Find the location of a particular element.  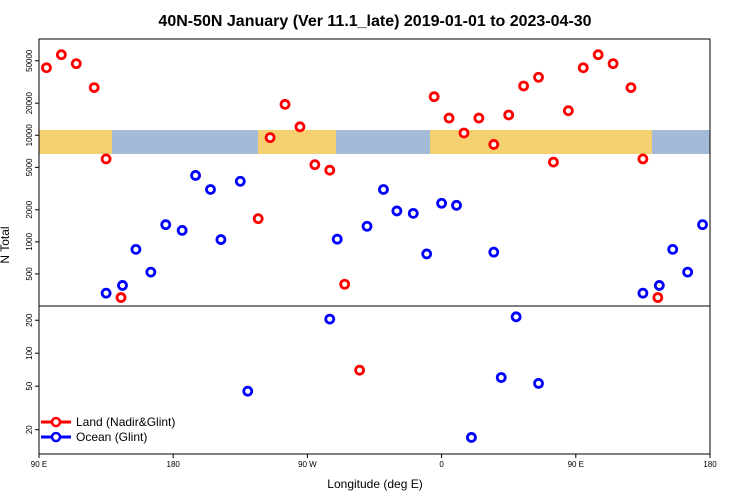

legend-ocean-label: Ocean (Glint) is located at coordinates (111, 437).